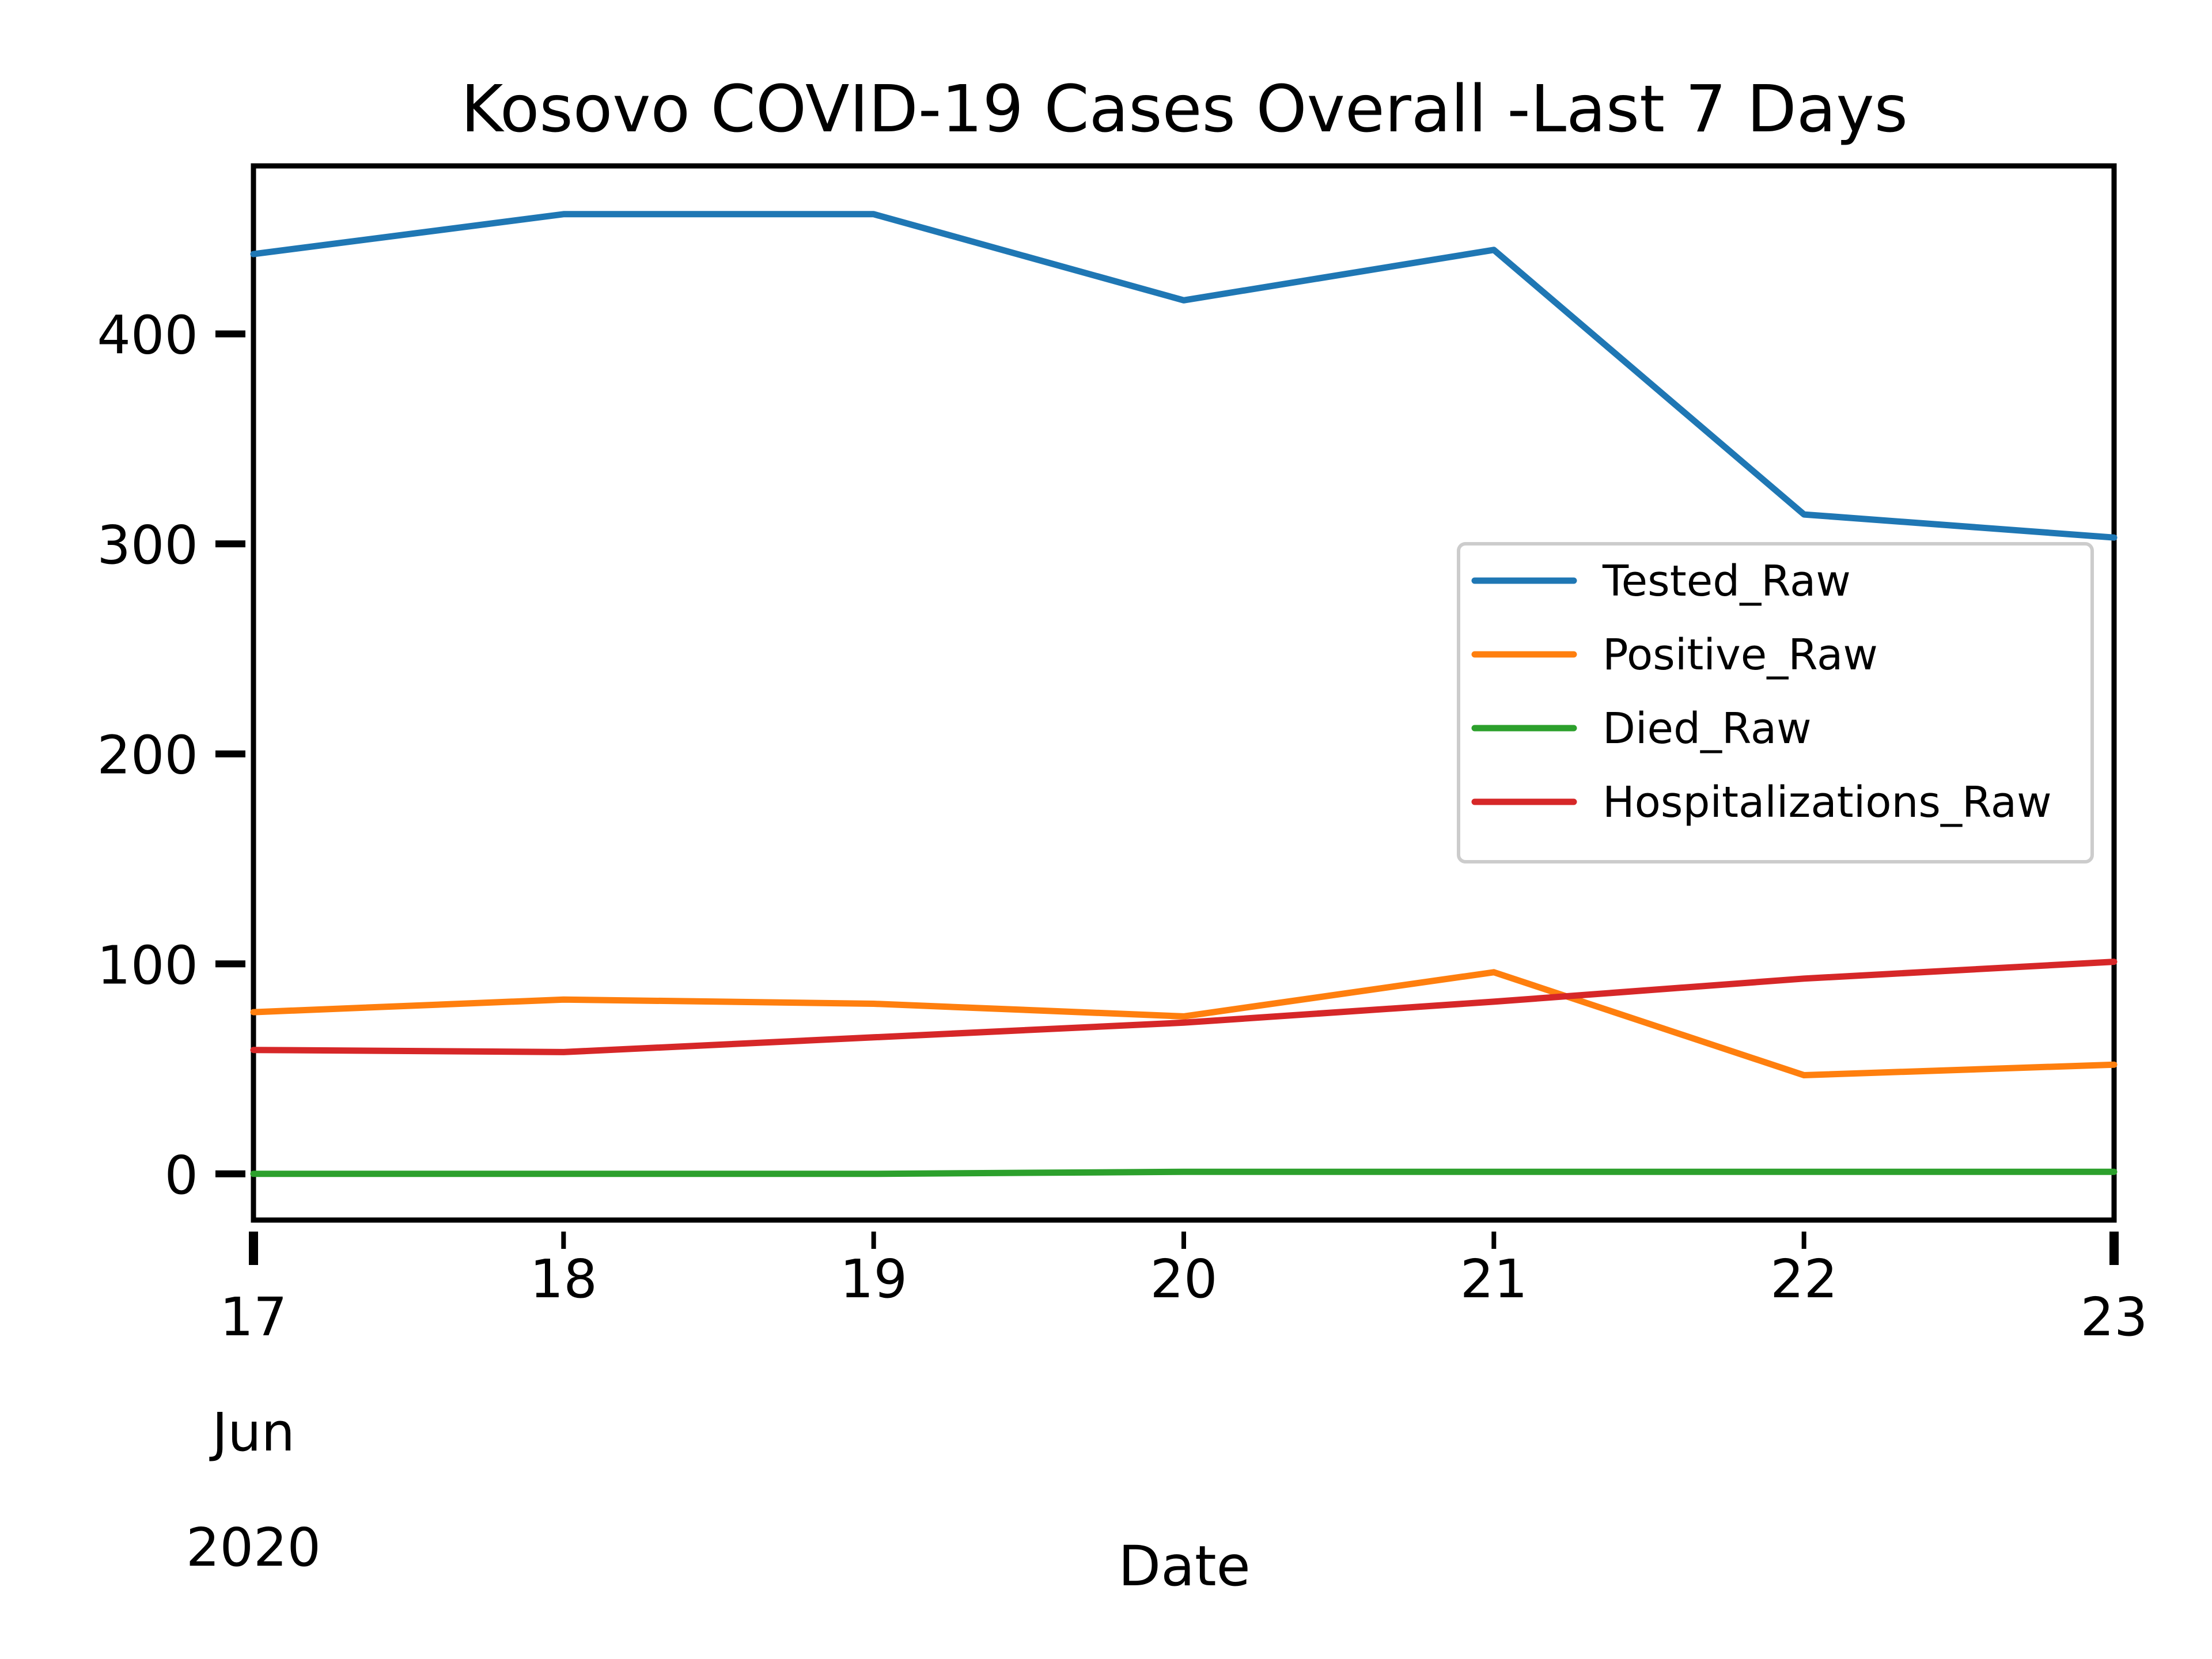 This screenshot has width=2212, height=1659. What do you see at coordinates (1494, 1279) in the screenshot?
I see `x-tick-label: 21` at bounding box center [1494, 1279].